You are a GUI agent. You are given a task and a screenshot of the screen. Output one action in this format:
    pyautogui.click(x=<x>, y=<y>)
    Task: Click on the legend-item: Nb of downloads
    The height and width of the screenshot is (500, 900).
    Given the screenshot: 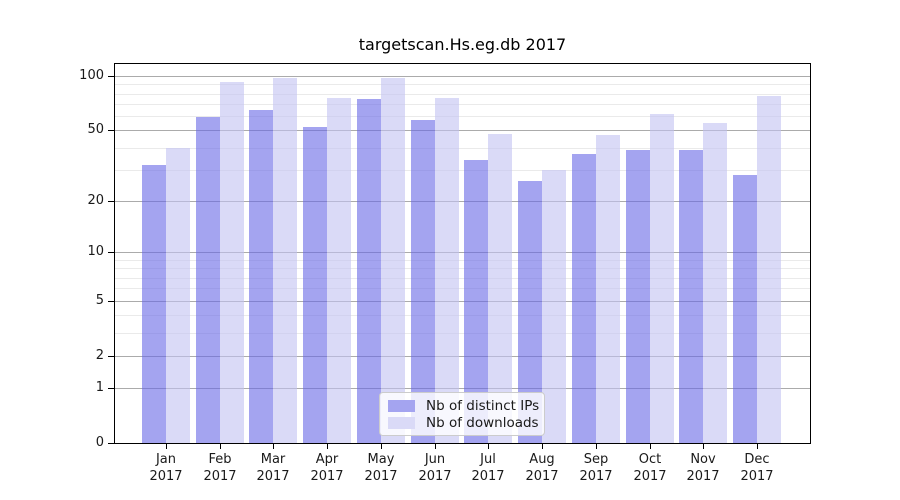 What is the action you would take?
    pyautogui.click(x=463, y=422)
    